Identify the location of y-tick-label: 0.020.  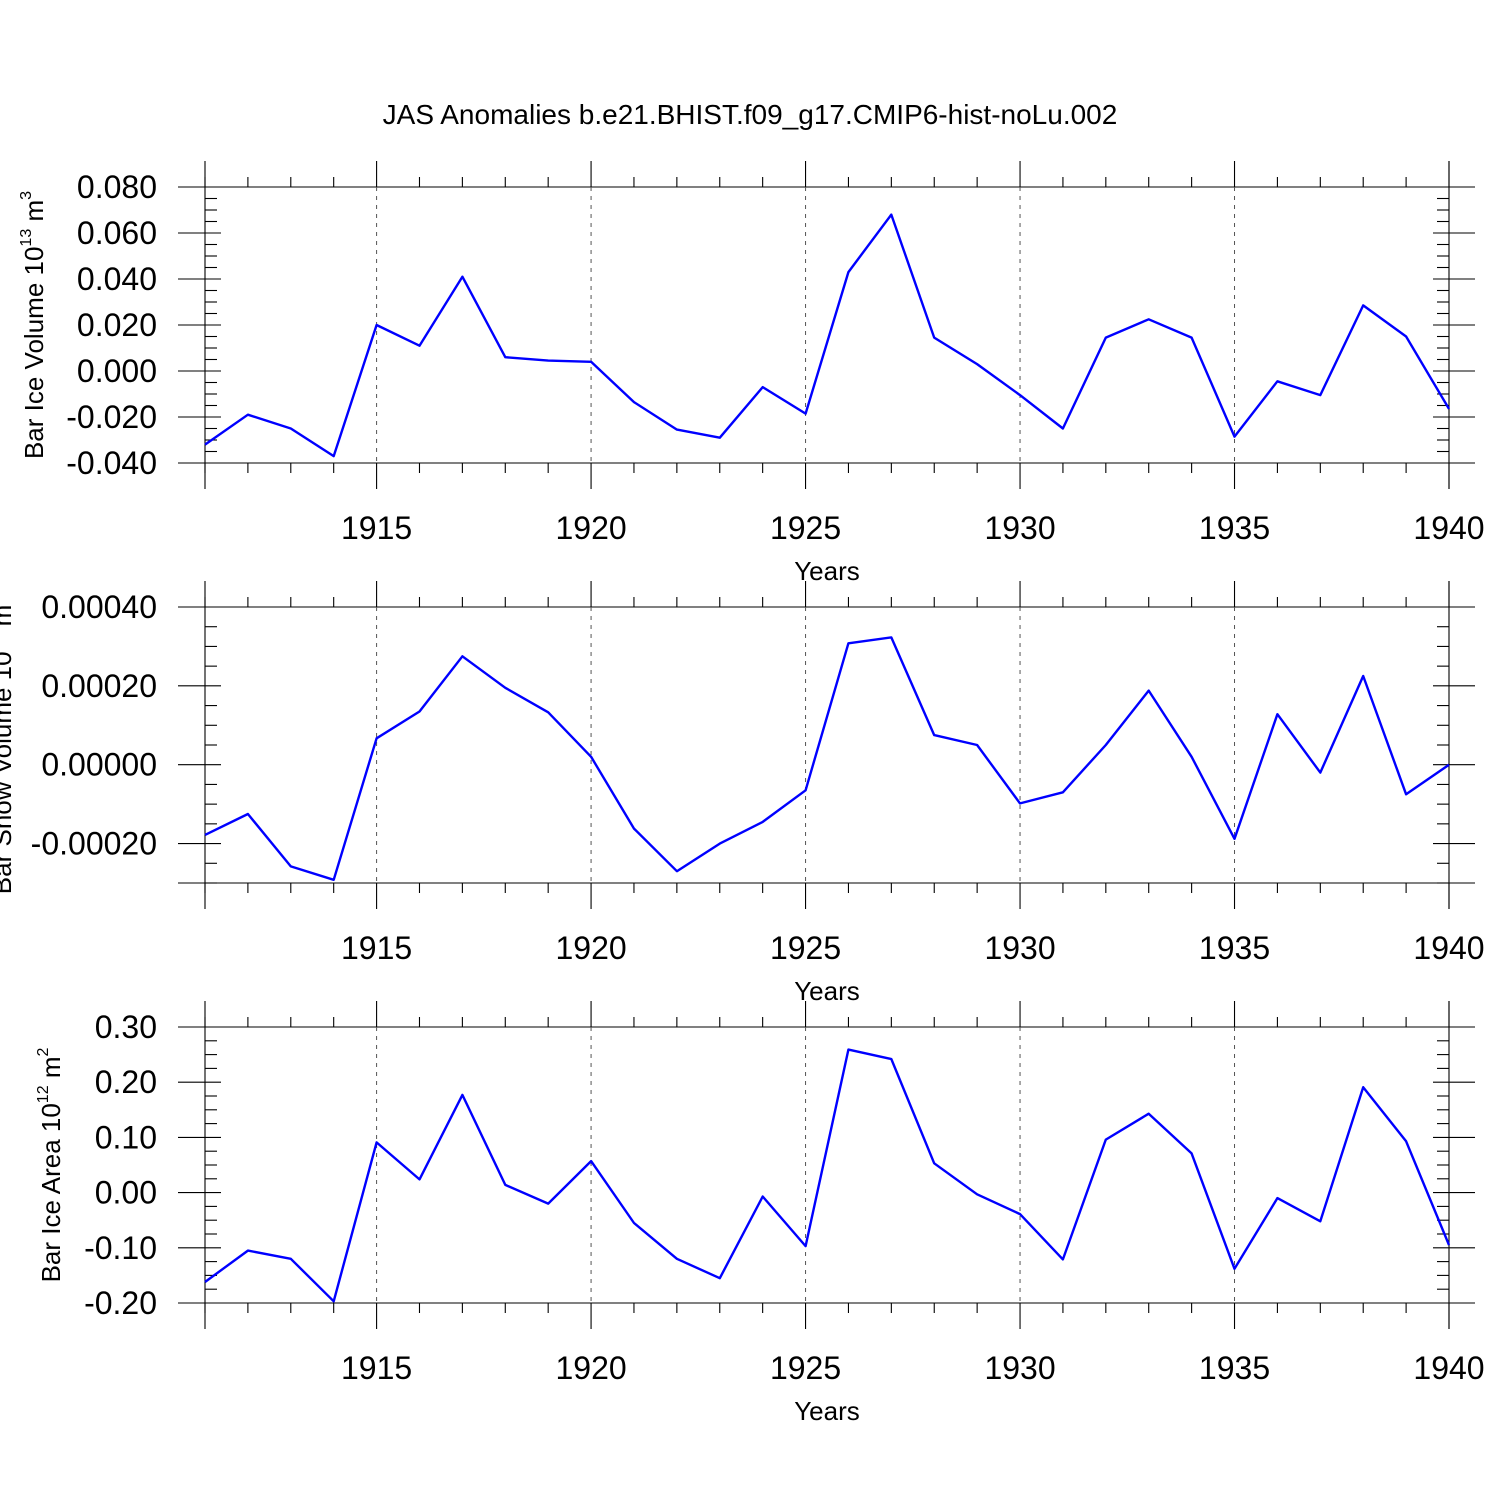
(117, 325).